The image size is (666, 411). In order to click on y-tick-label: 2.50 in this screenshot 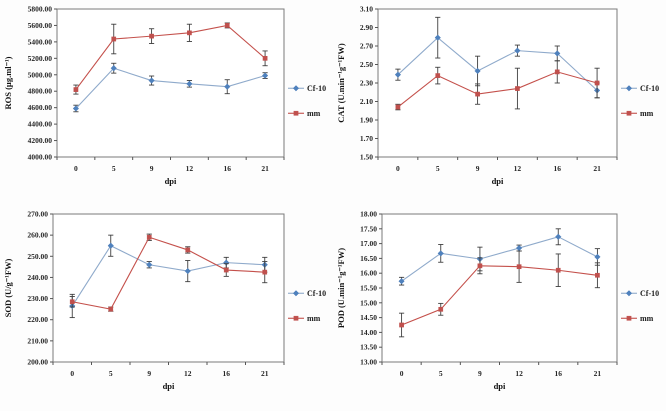, I will do `click(366, 64)`.